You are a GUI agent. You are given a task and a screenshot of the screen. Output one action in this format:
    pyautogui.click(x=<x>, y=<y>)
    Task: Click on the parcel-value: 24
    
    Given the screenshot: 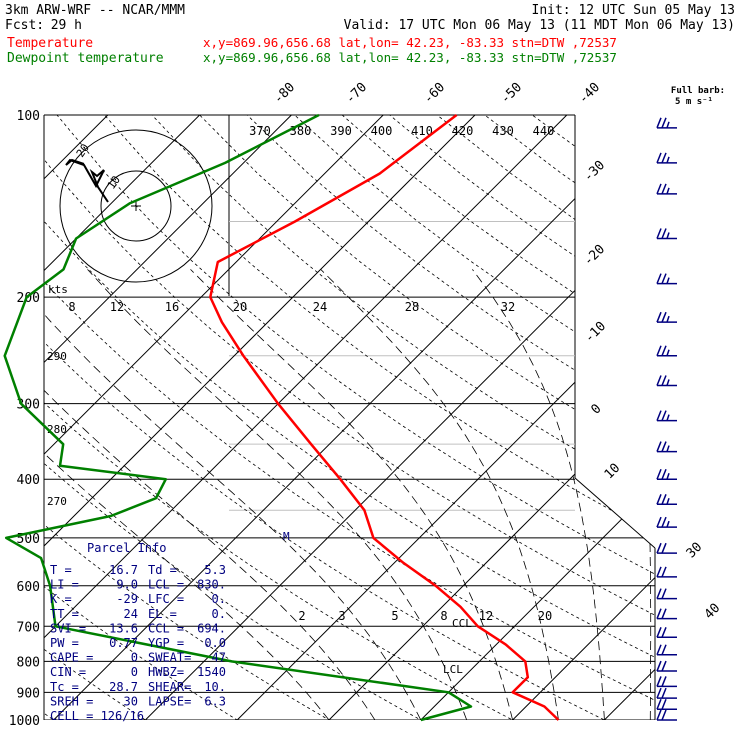 What is the action you would take?
    pyautogui.click(x=131, y=614)
    